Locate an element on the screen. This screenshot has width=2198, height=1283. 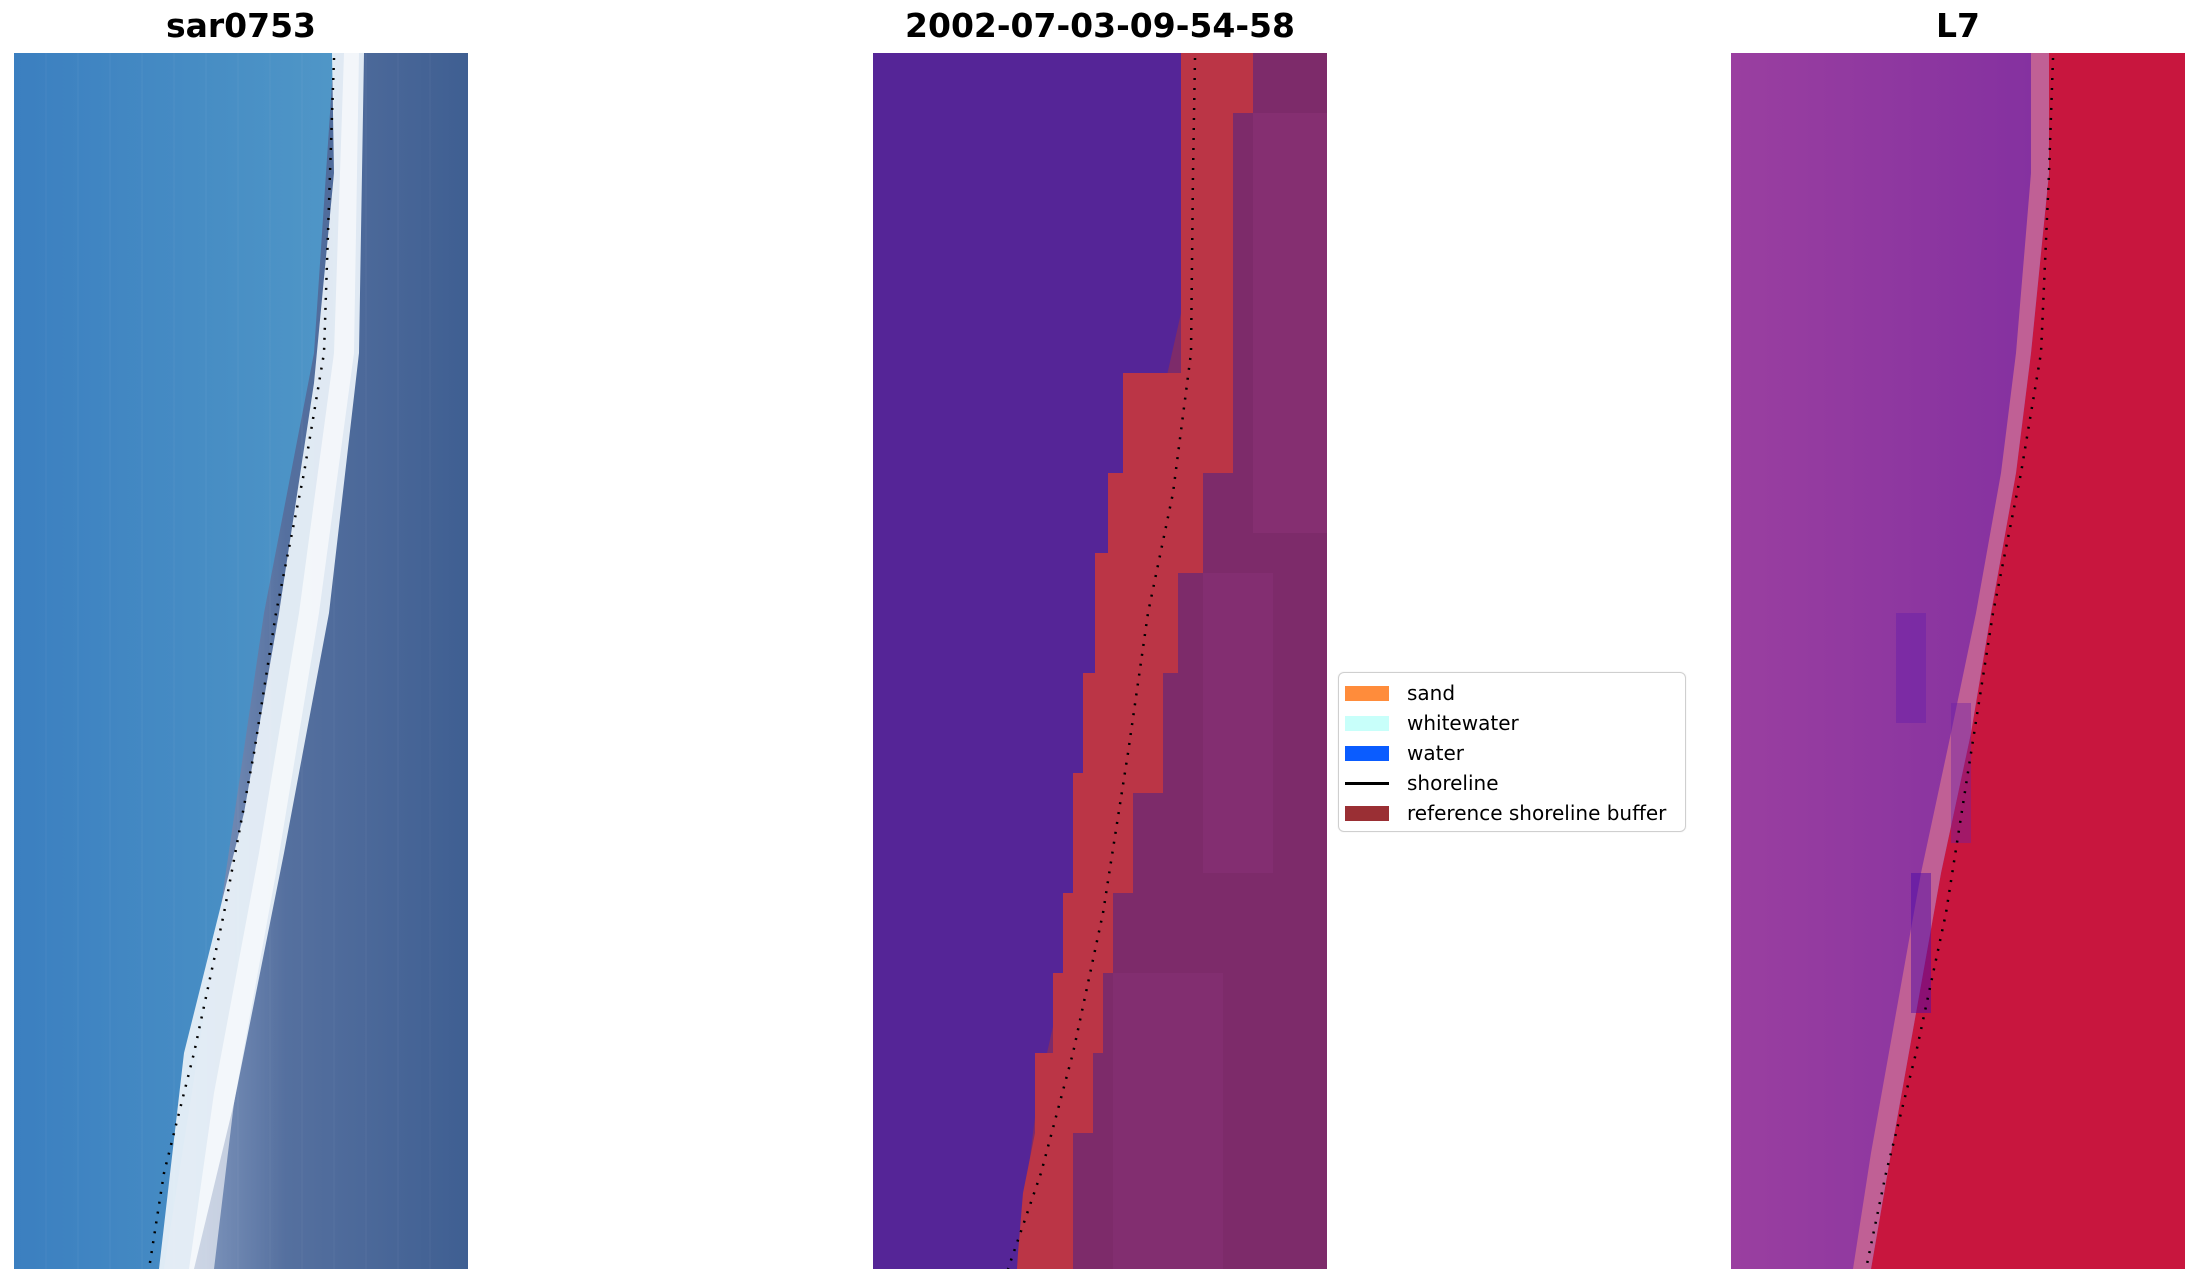
panel-title-mndwi: L7 is located at coordinates (1958, 25).